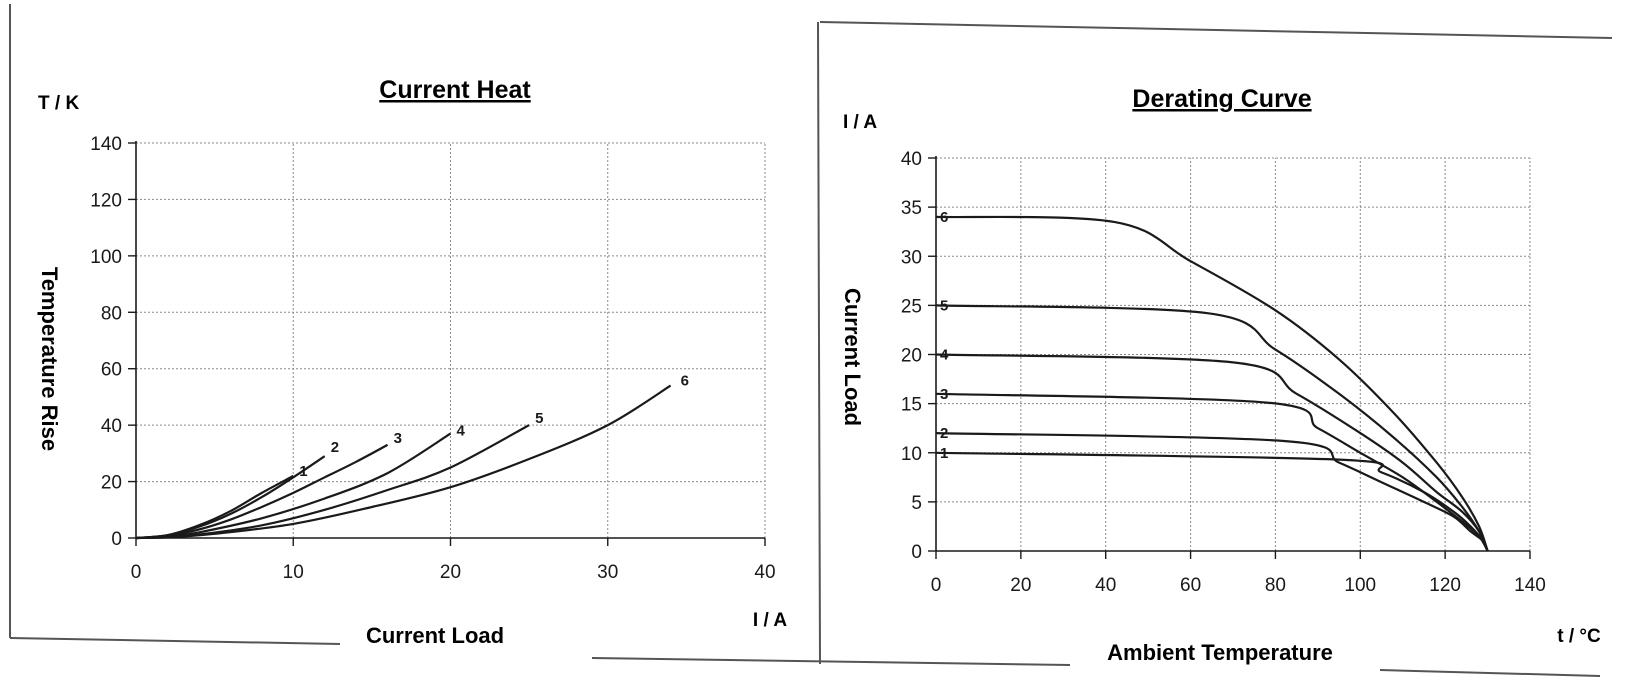 Image resolution: width=1630 pixels, height=684 pixels. What do you see at coordinates (111, 370) in the screenshot?
I see `y-tick-label: 60` at bounding box center [111, 370].